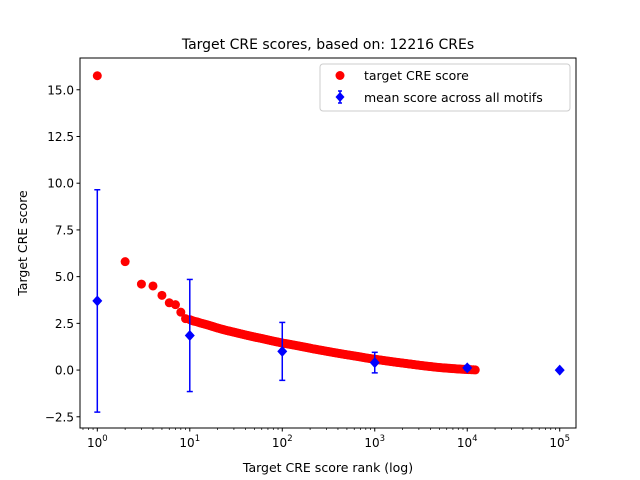 The image size is (640, 480). What do you see at coordinates (416, 75) in the screenshot?
I see `legend-label-target-cre-score: target CRE score` at bounding box center [416, 75].